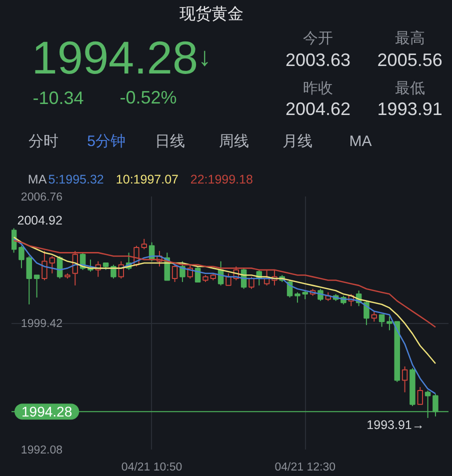  I want to click on y-tick-label: 2006.76, so click(41, 198).